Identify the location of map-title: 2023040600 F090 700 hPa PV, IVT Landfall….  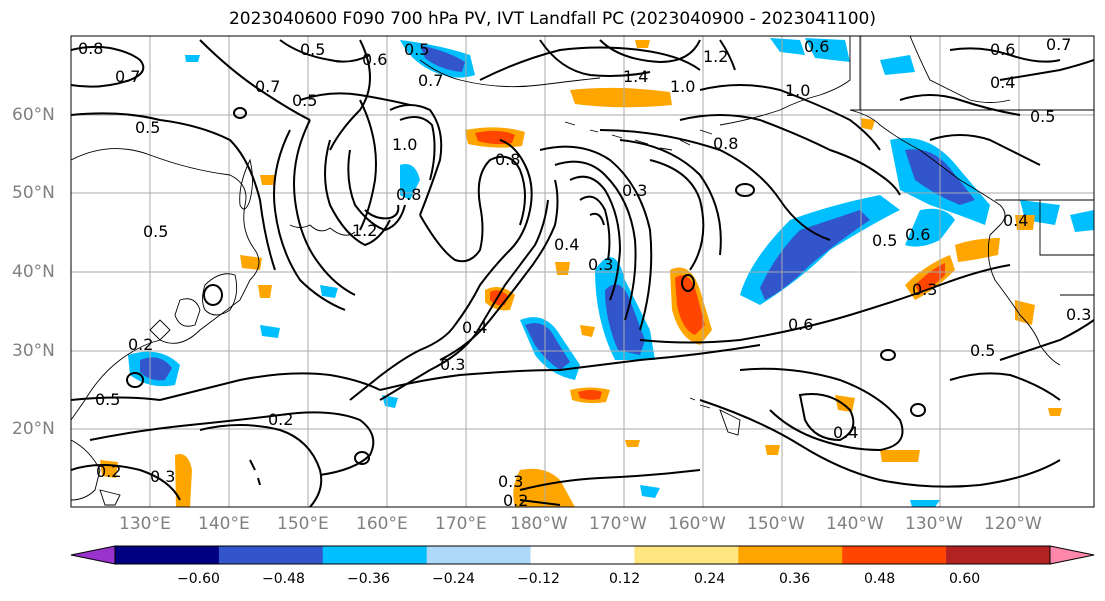
(552, 19).